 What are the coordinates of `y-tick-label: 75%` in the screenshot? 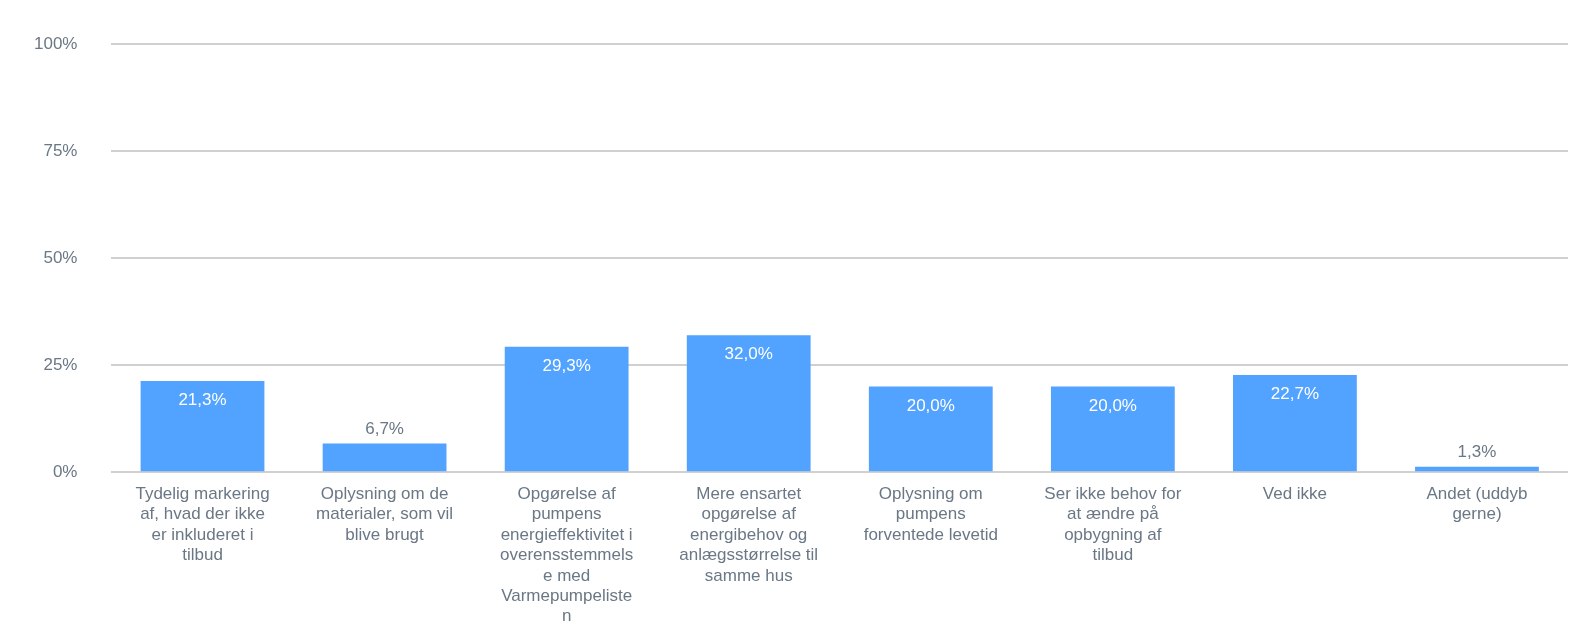 It's located at (60, 150).